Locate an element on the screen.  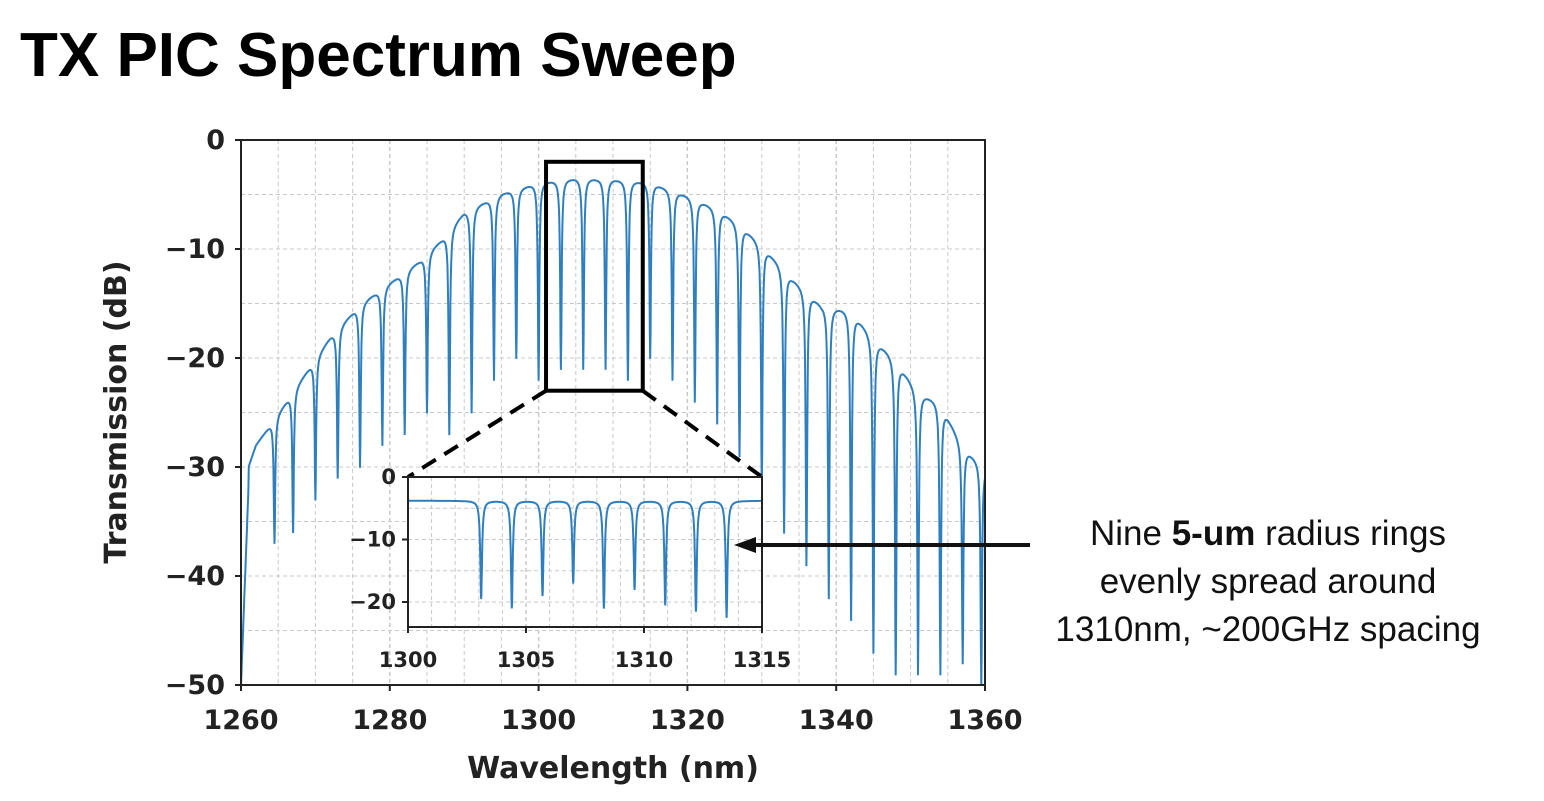
inset-axis-ticks: 1300 1305 1310 1315 0 −10 −20 is located at coordinates (570, 568).